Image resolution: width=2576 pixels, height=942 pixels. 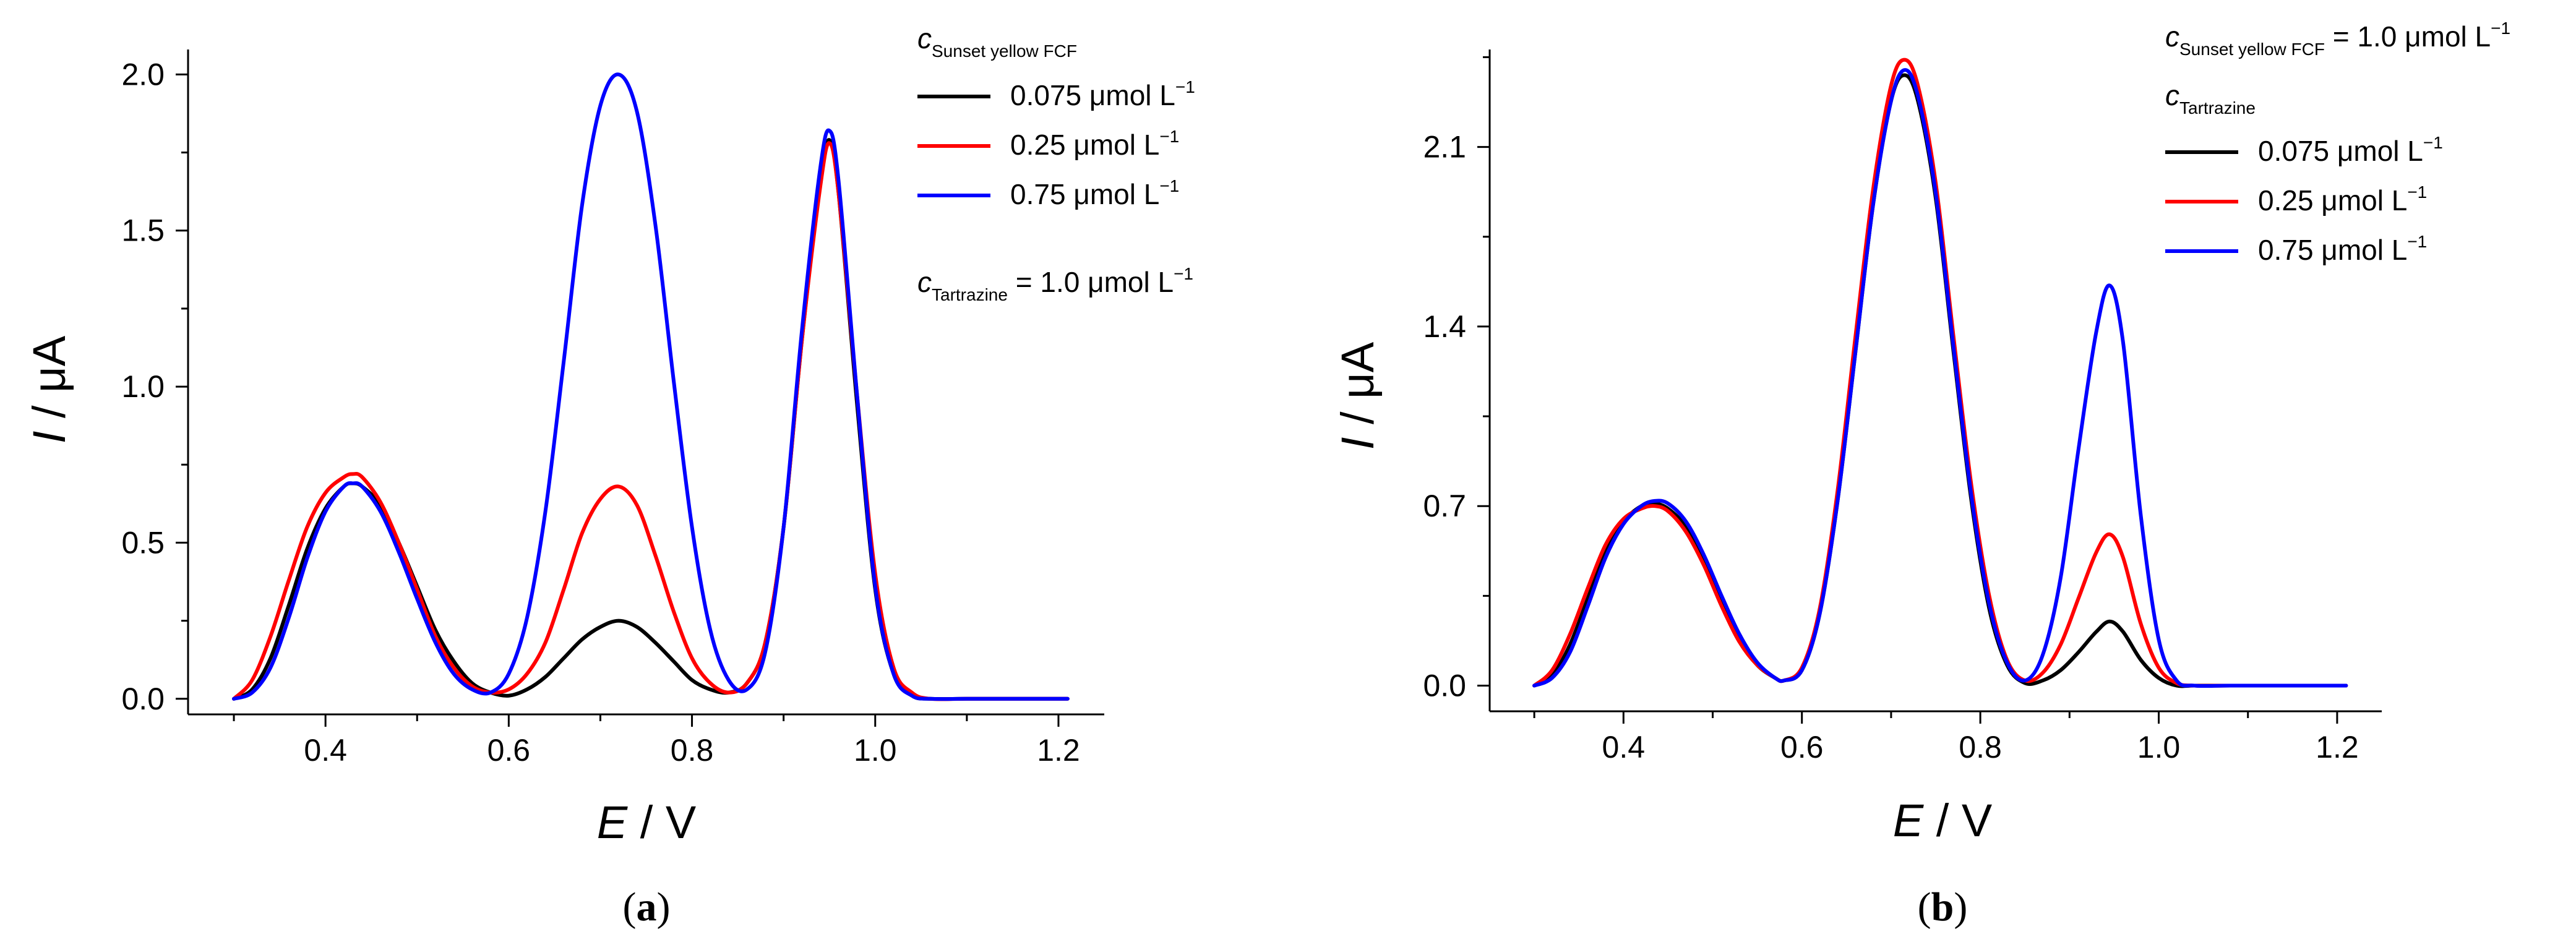 I want to click on legend-note: cTartrazine = 1.0 μmol L−1, so click(x=1055, y=284).